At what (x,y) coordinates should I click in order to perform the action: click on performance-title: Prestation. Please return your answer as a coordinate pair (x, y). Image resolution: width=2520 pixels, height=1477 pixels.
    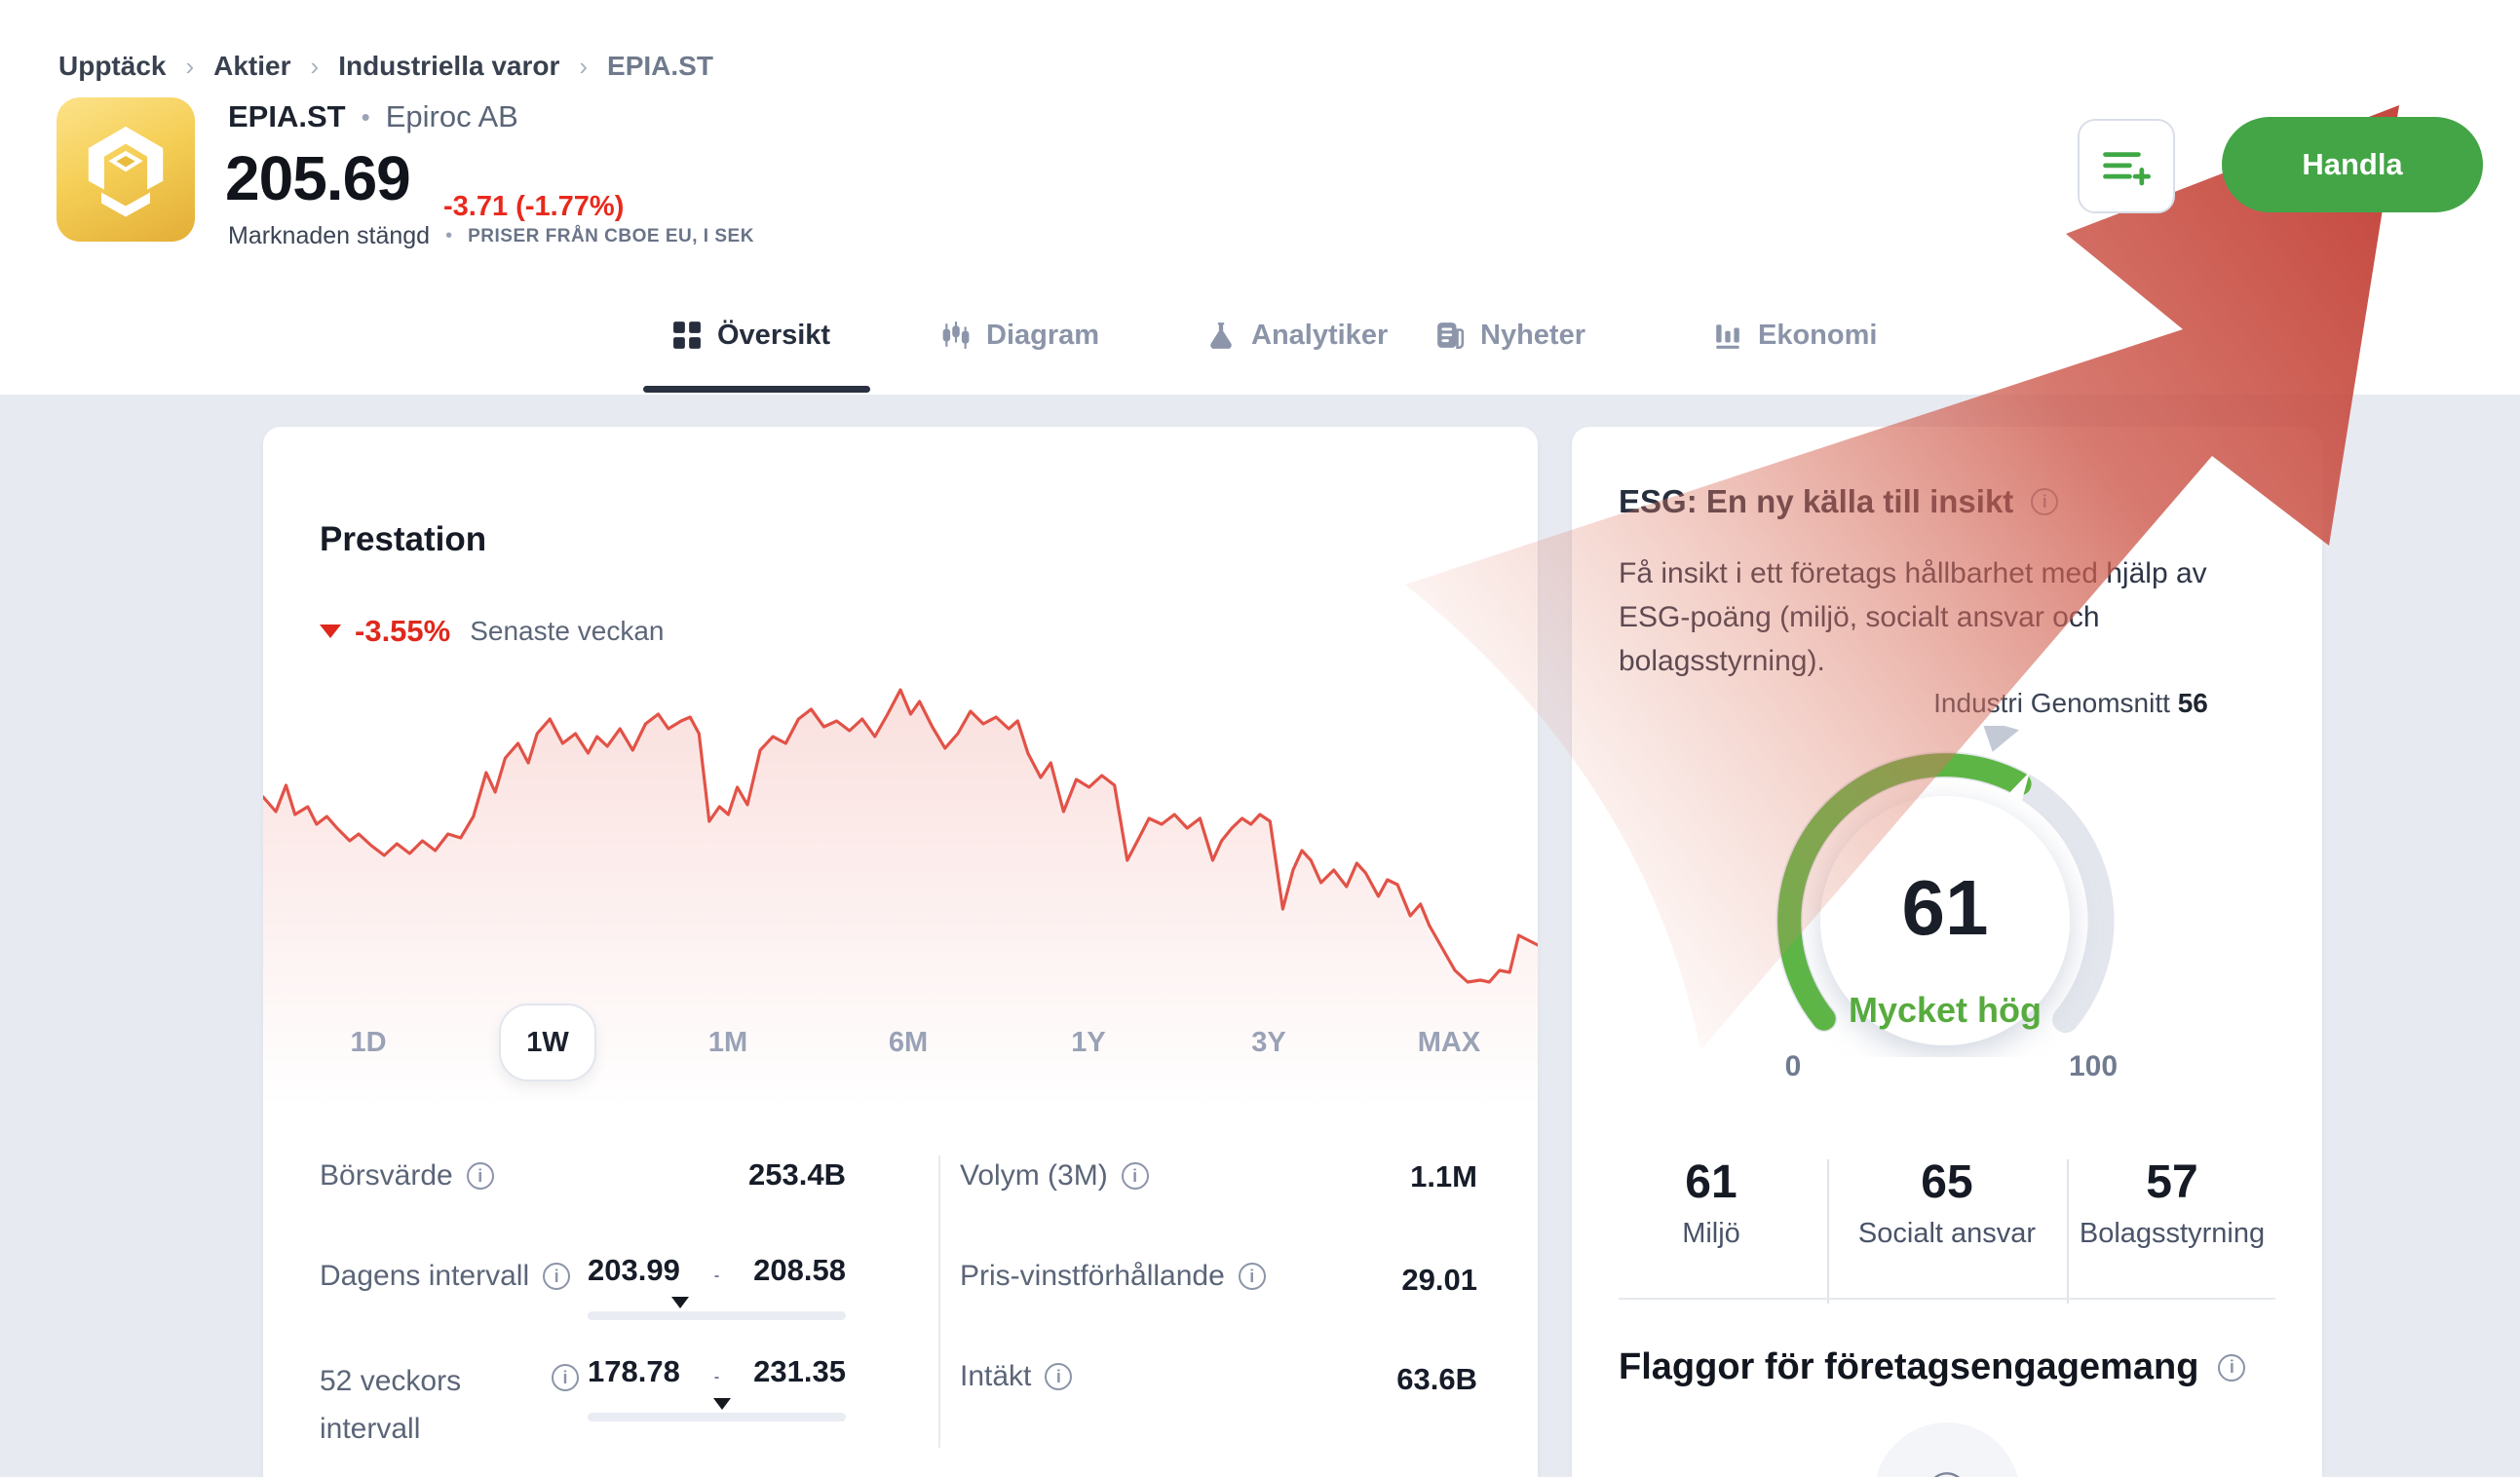
    Looking at the image, I should click on (403, 539).